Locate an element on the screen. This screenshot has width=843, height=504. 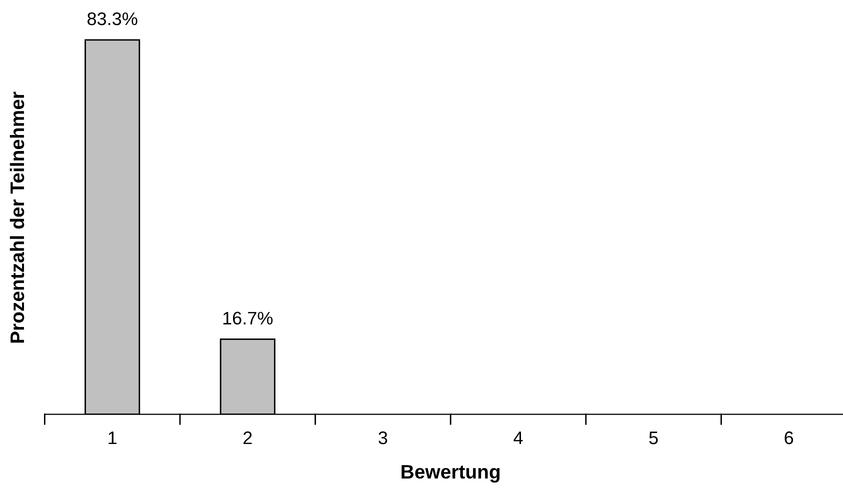
y-axis-title: Prozentzahl der Teilnehmer is located at coordinates (17, 217).